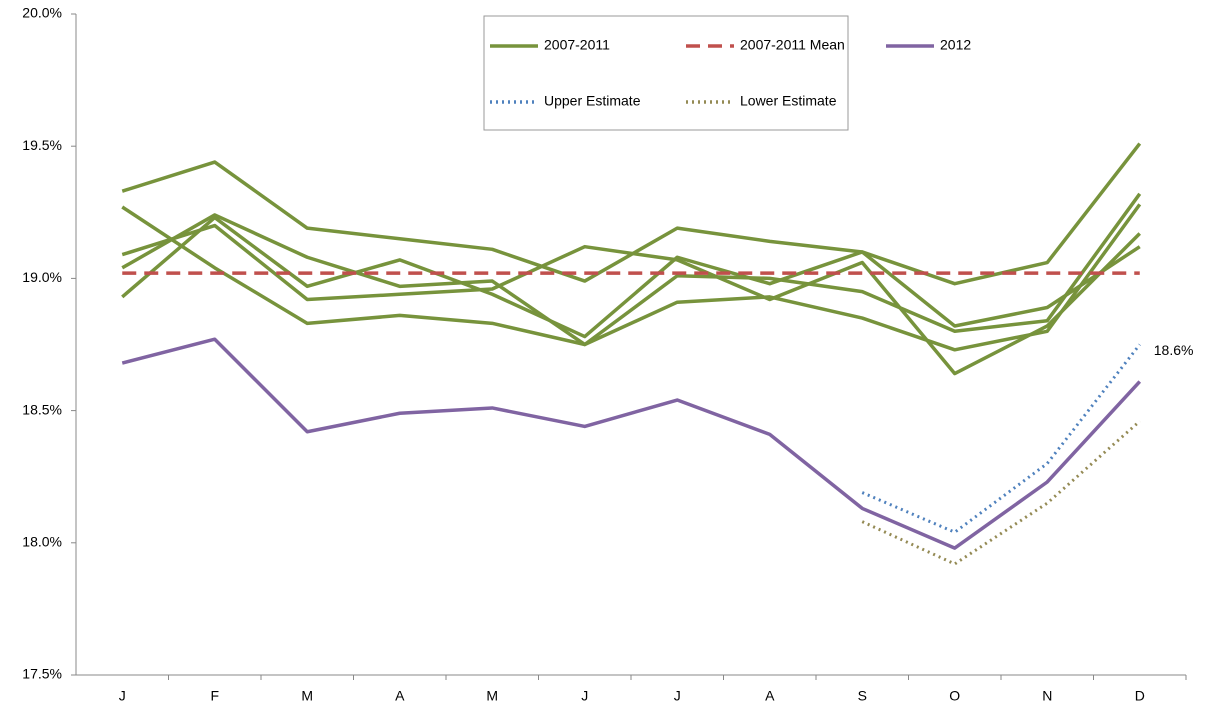 This screenshot has height=709, width=1207. What do you see at coordinates (862, 696) in the screenshot?
I see `x-tick-label: S` at bounding box center [862, 696].